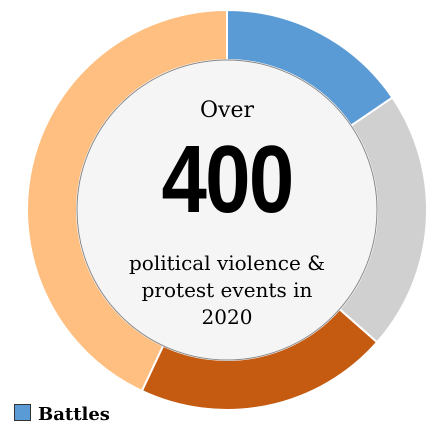 This screenshot has width=445, height=425. What do you see at coordinates (227, 263) in the screenshot?
I see `center-subtitle-line-1: political violence &` at bounding box center [227, 263].